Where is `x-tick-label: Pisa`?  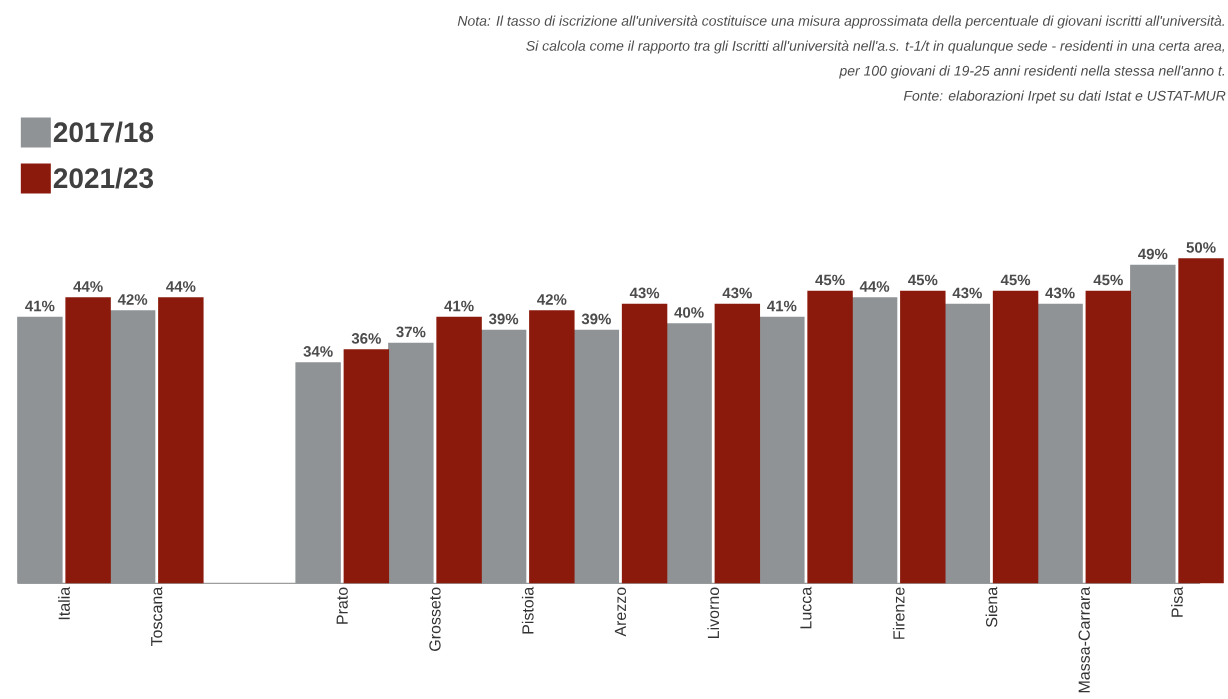 x-tick-label: Pisa is located at coordinates (1177, 601).